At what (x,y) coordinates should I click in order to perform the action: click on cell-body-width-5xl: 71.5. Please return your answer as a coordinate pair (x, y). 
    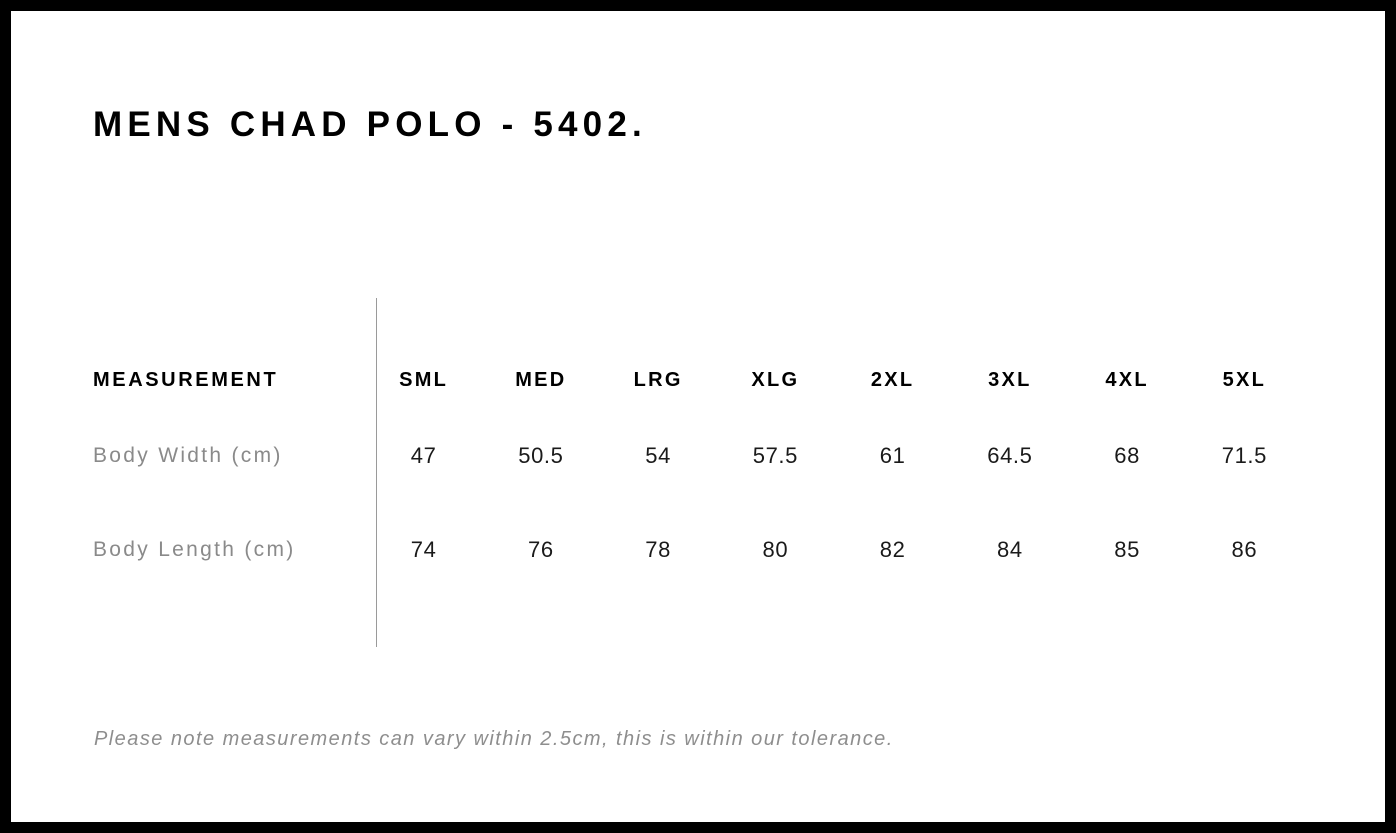
    Looking at the image, I should click on (1244, 455).